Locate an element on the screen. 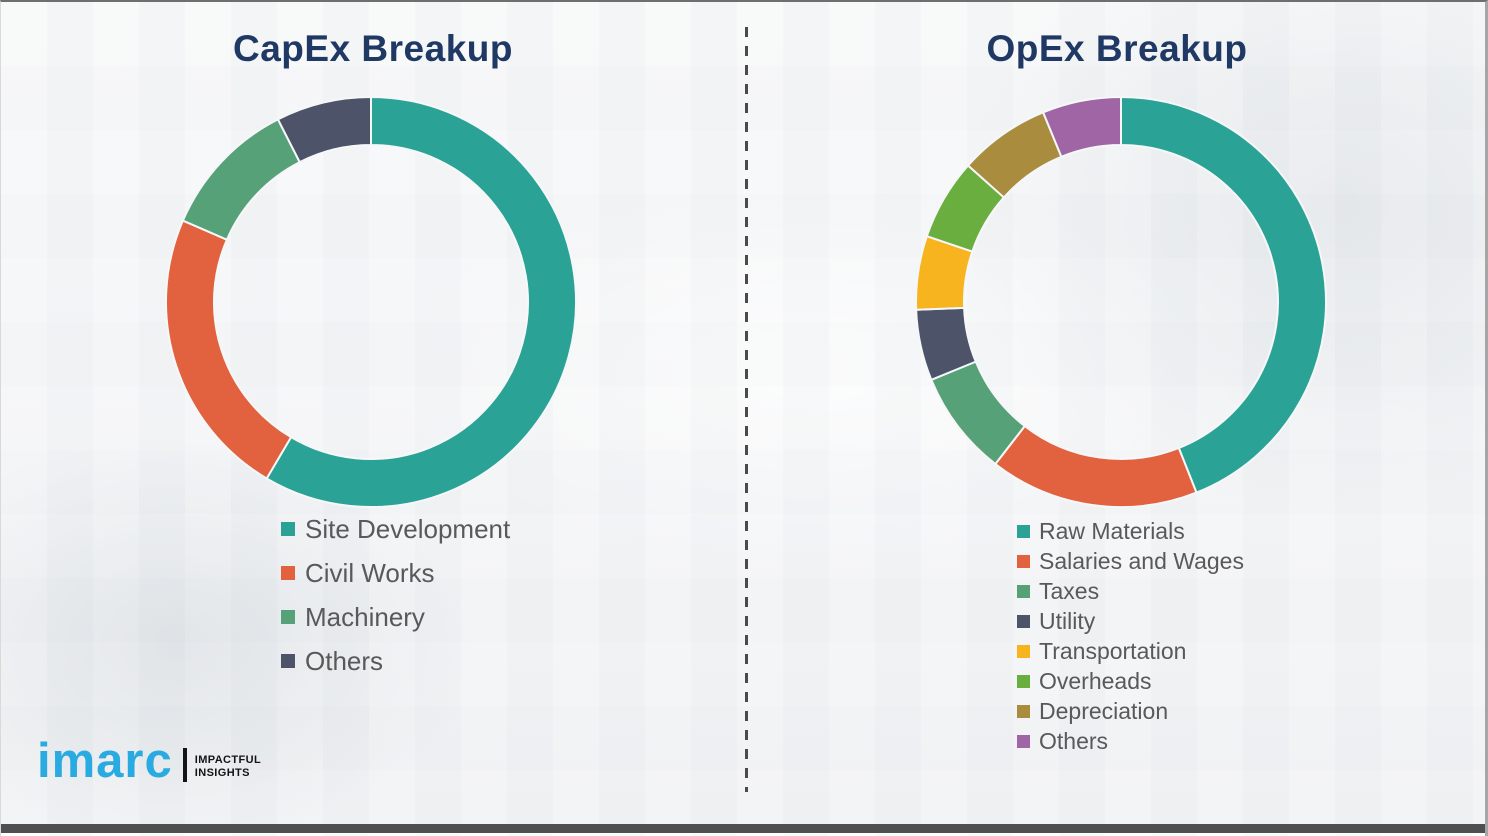 The width and height of the screenshot is (1488, 836). legend-swatch-salaries-and-wages is located at coordinates (1023, 561).